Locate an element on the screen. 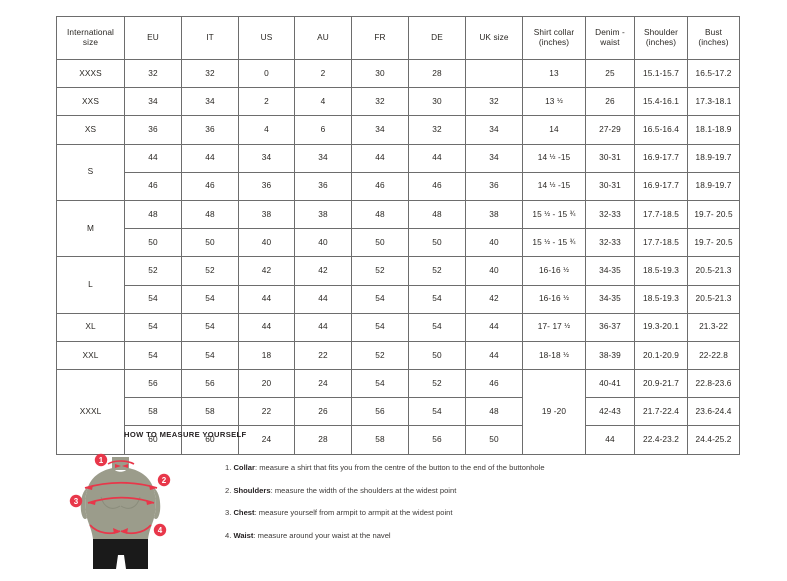 The width and height of the screenshot is (787, 581). column-header-shirt-collar: Shirt collar (inches) is located at coordinates (554, 38).